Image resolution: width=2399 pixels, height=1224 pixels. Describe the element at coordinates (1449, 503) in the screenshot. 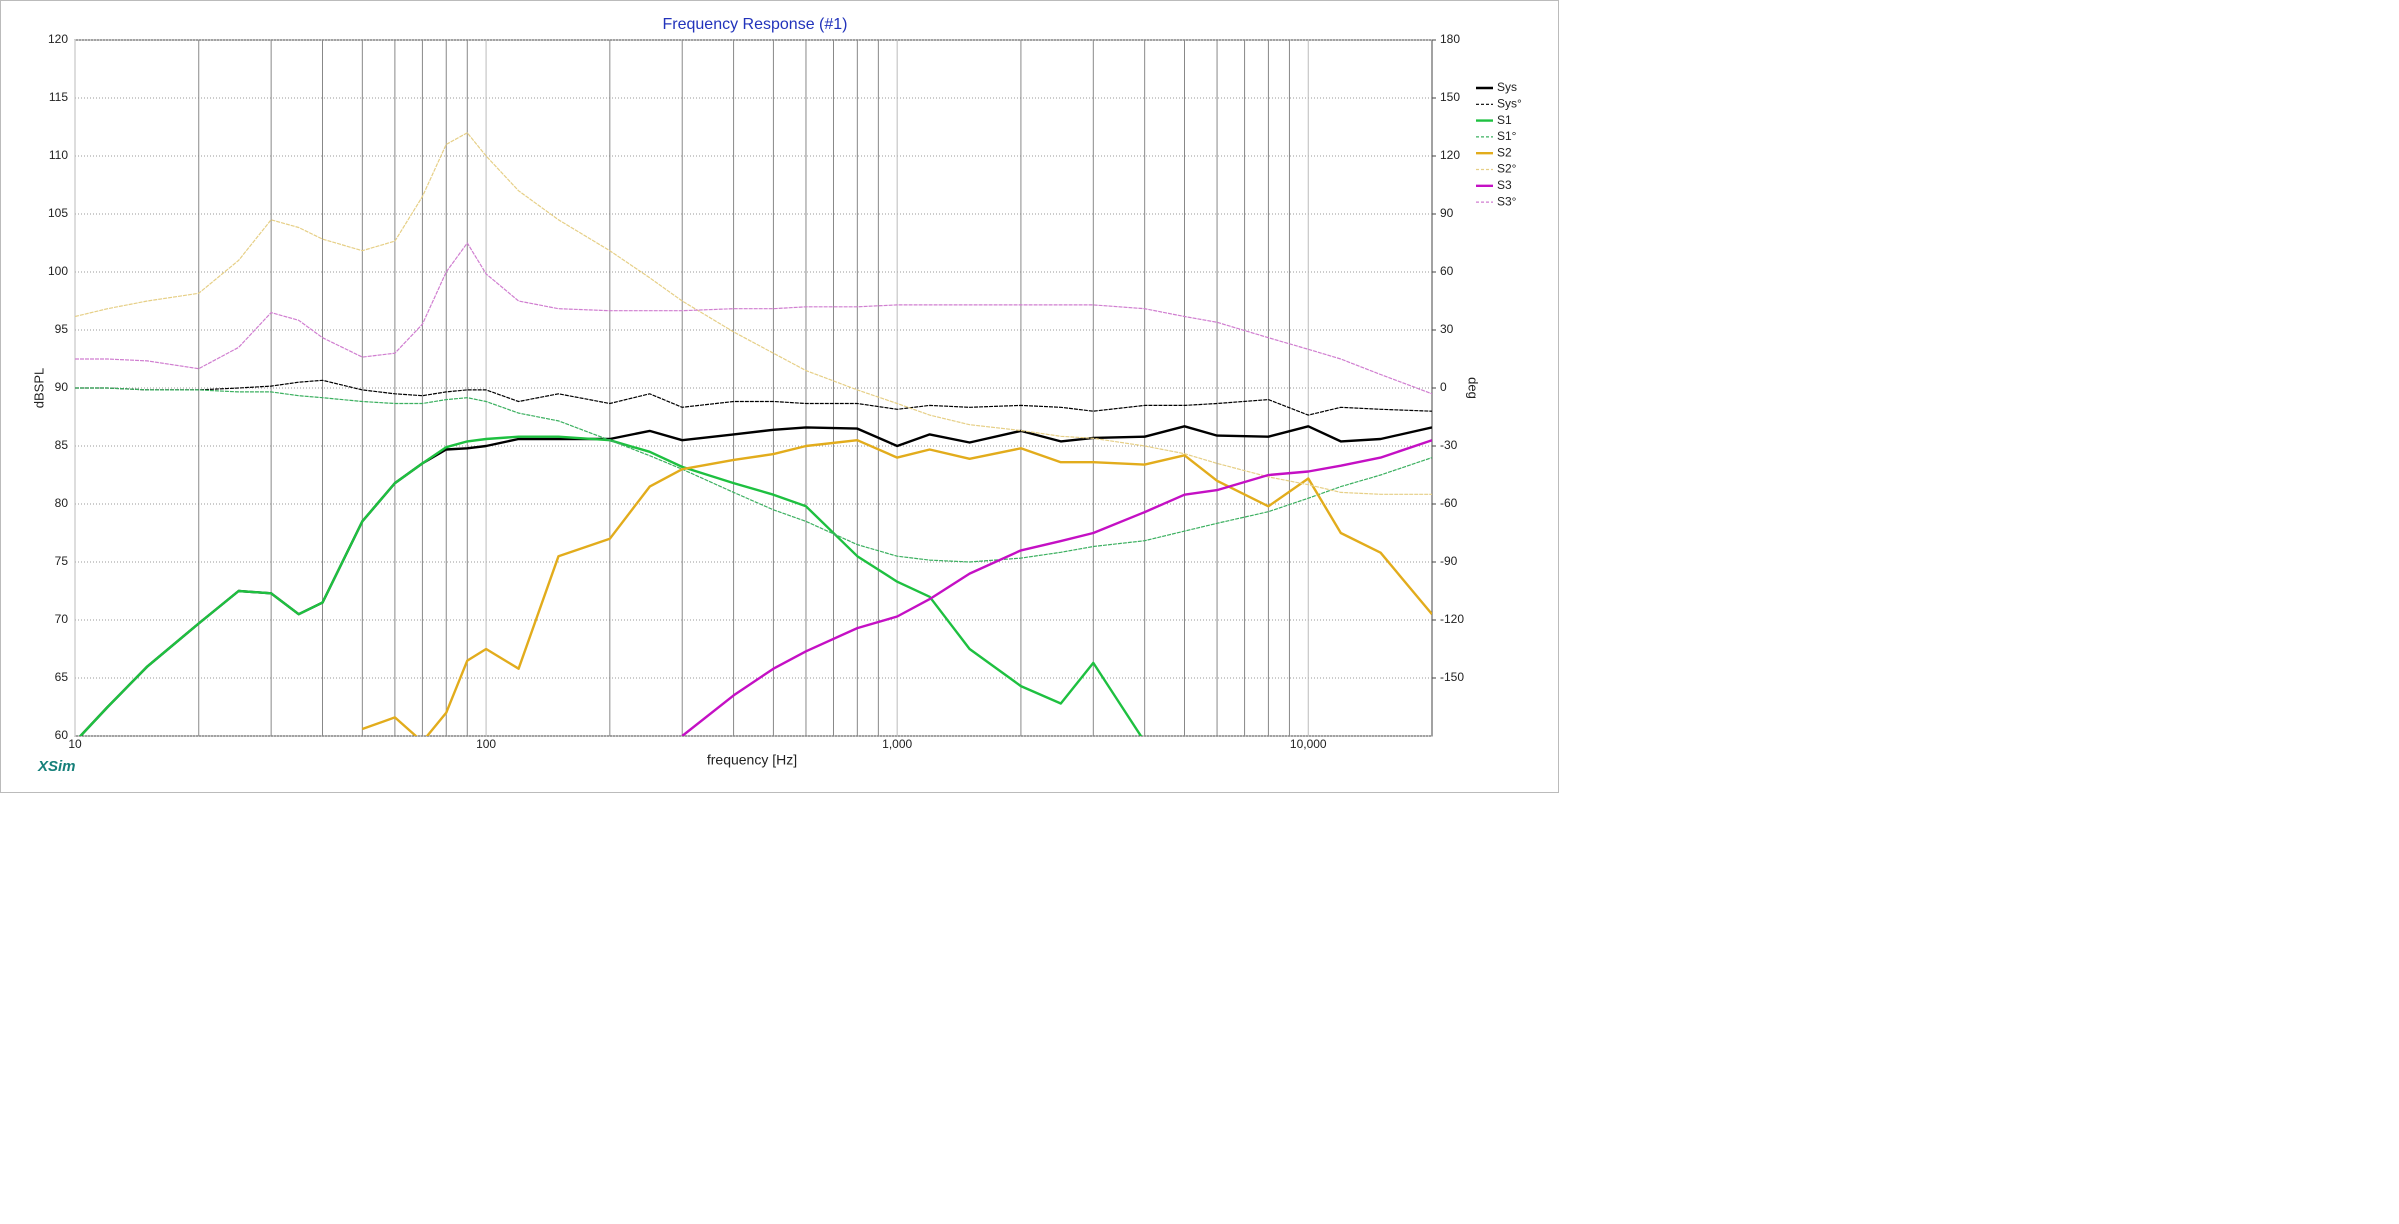

I see `y2-tick-label: -60` at that location.